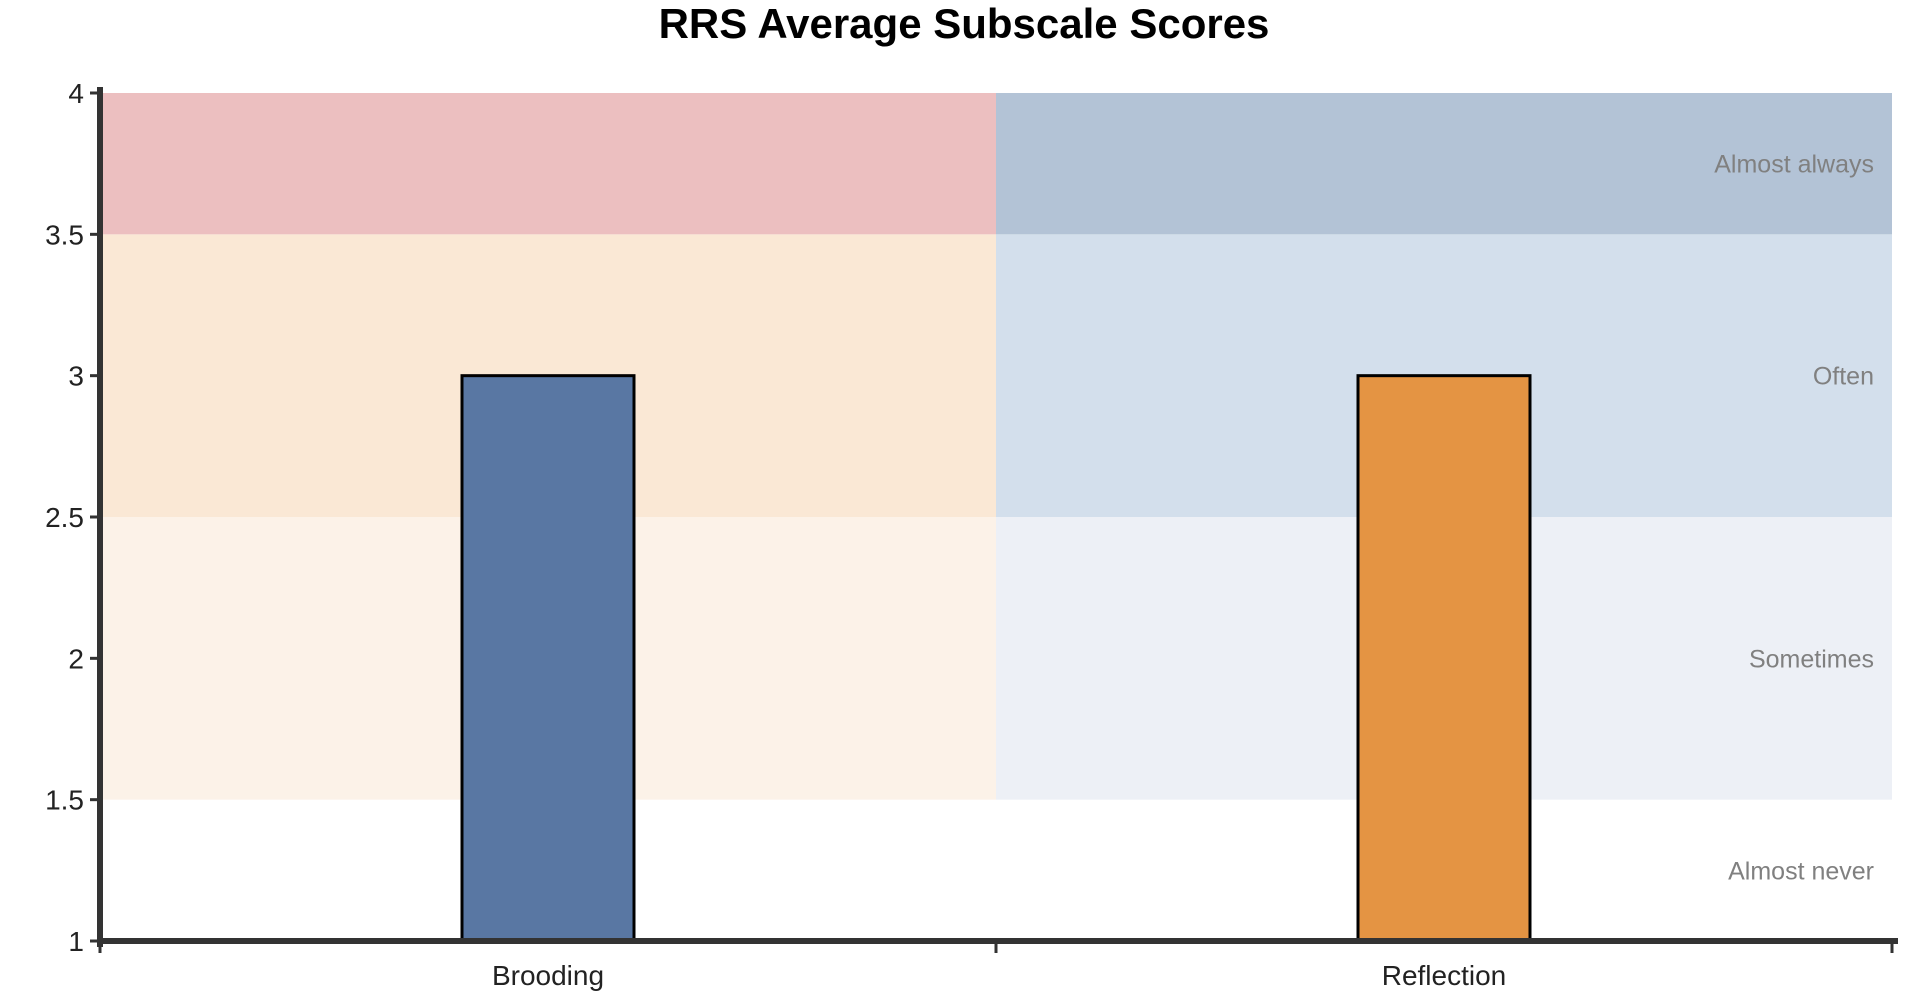 This screenshot has width=1928, height=1004. Describe the element at coordinates (64, 517) in the screenshot. I see `y-tick-label: 2.5` at that location.